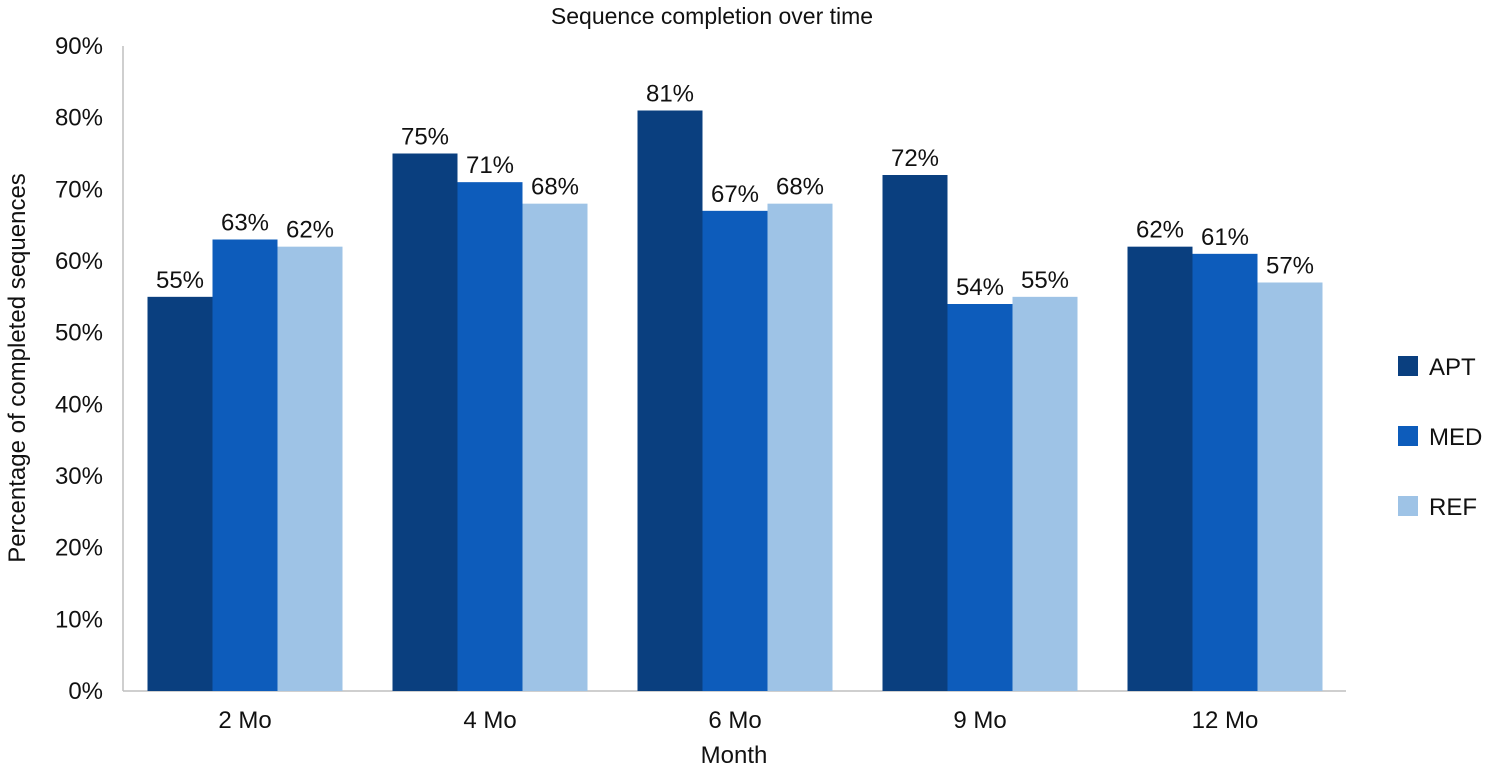  I want to click on legend-label-ref: REF, so click(1453, 507).